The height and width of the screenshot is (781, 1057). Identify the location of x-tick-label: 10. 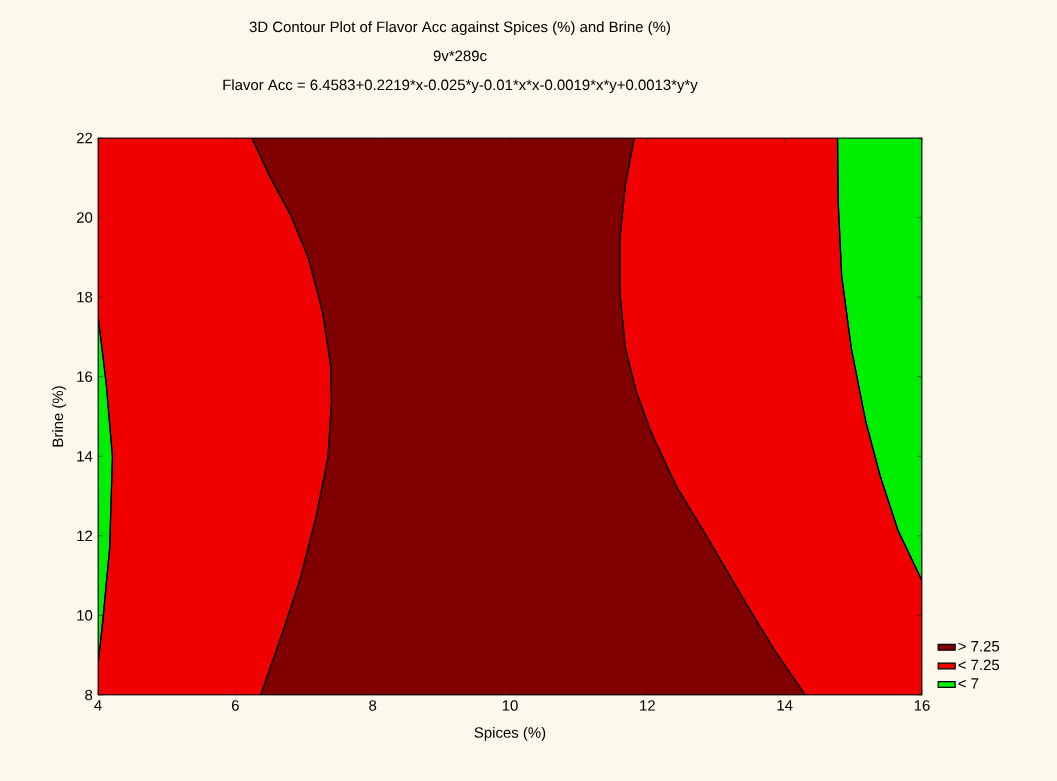
(510, 705).